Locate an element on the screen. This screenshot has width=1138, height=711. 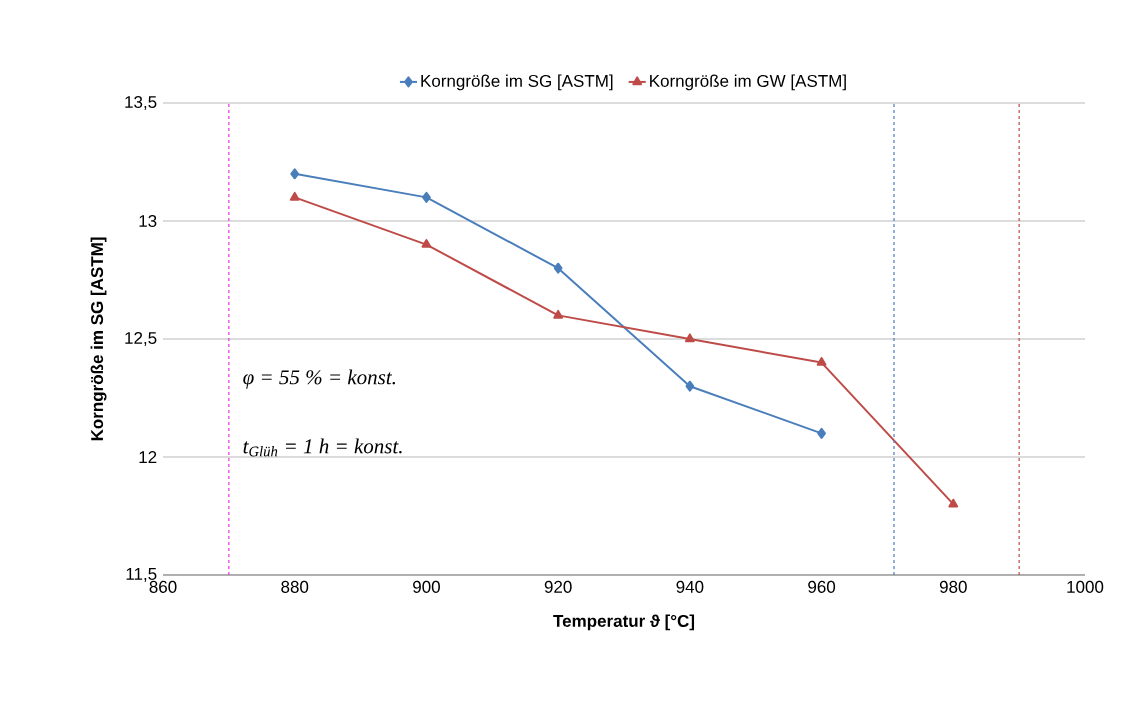
x-tick-label: 960 is located at coordinates (822, 586).